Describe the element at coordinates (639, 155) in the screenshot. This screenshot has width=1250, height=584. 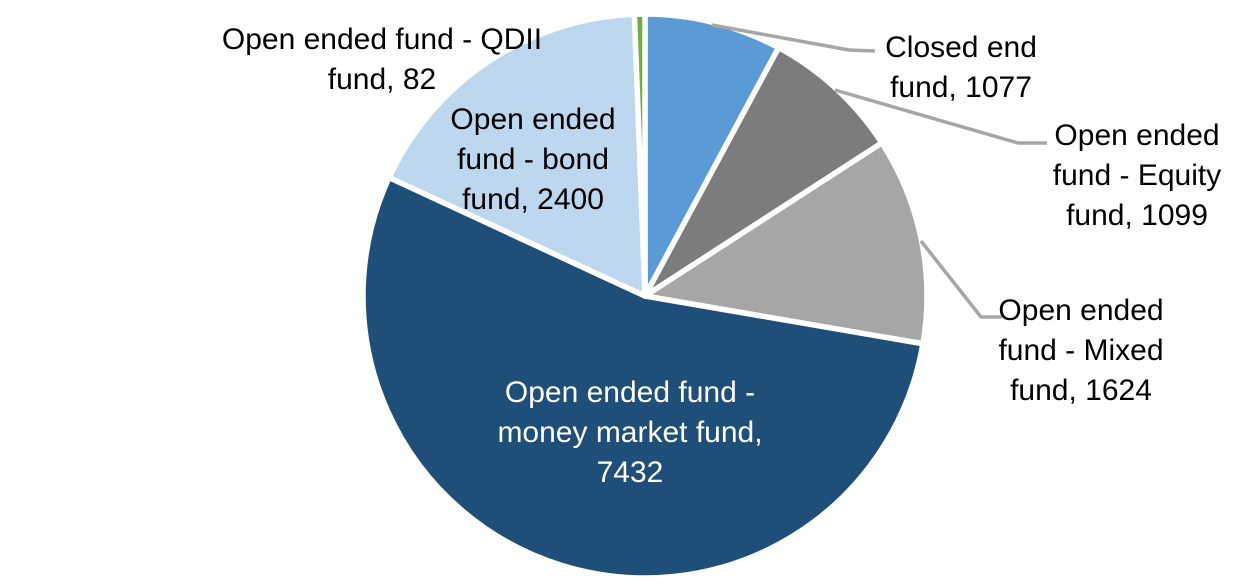
I see `pie-slice-open-ended-fund-qdii` at that location.